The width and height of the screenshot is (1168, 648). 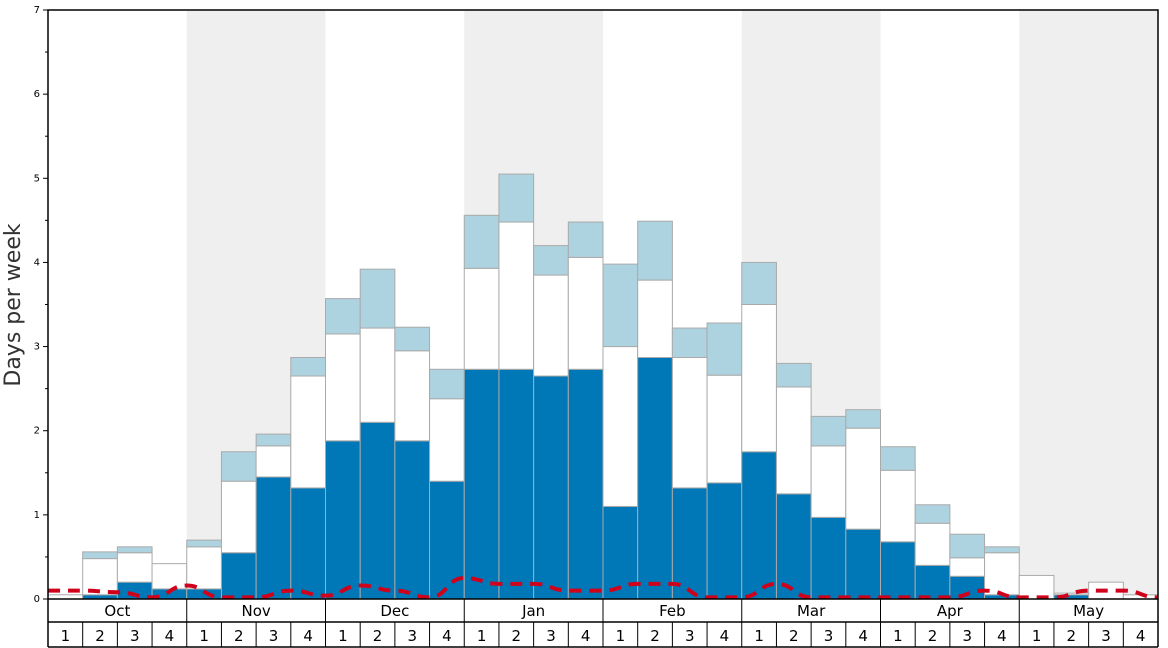 What do you see at coordinates (37, 515) in the screenshot?
I see `y-tick-label: 1` at bounding box center [37, 515].